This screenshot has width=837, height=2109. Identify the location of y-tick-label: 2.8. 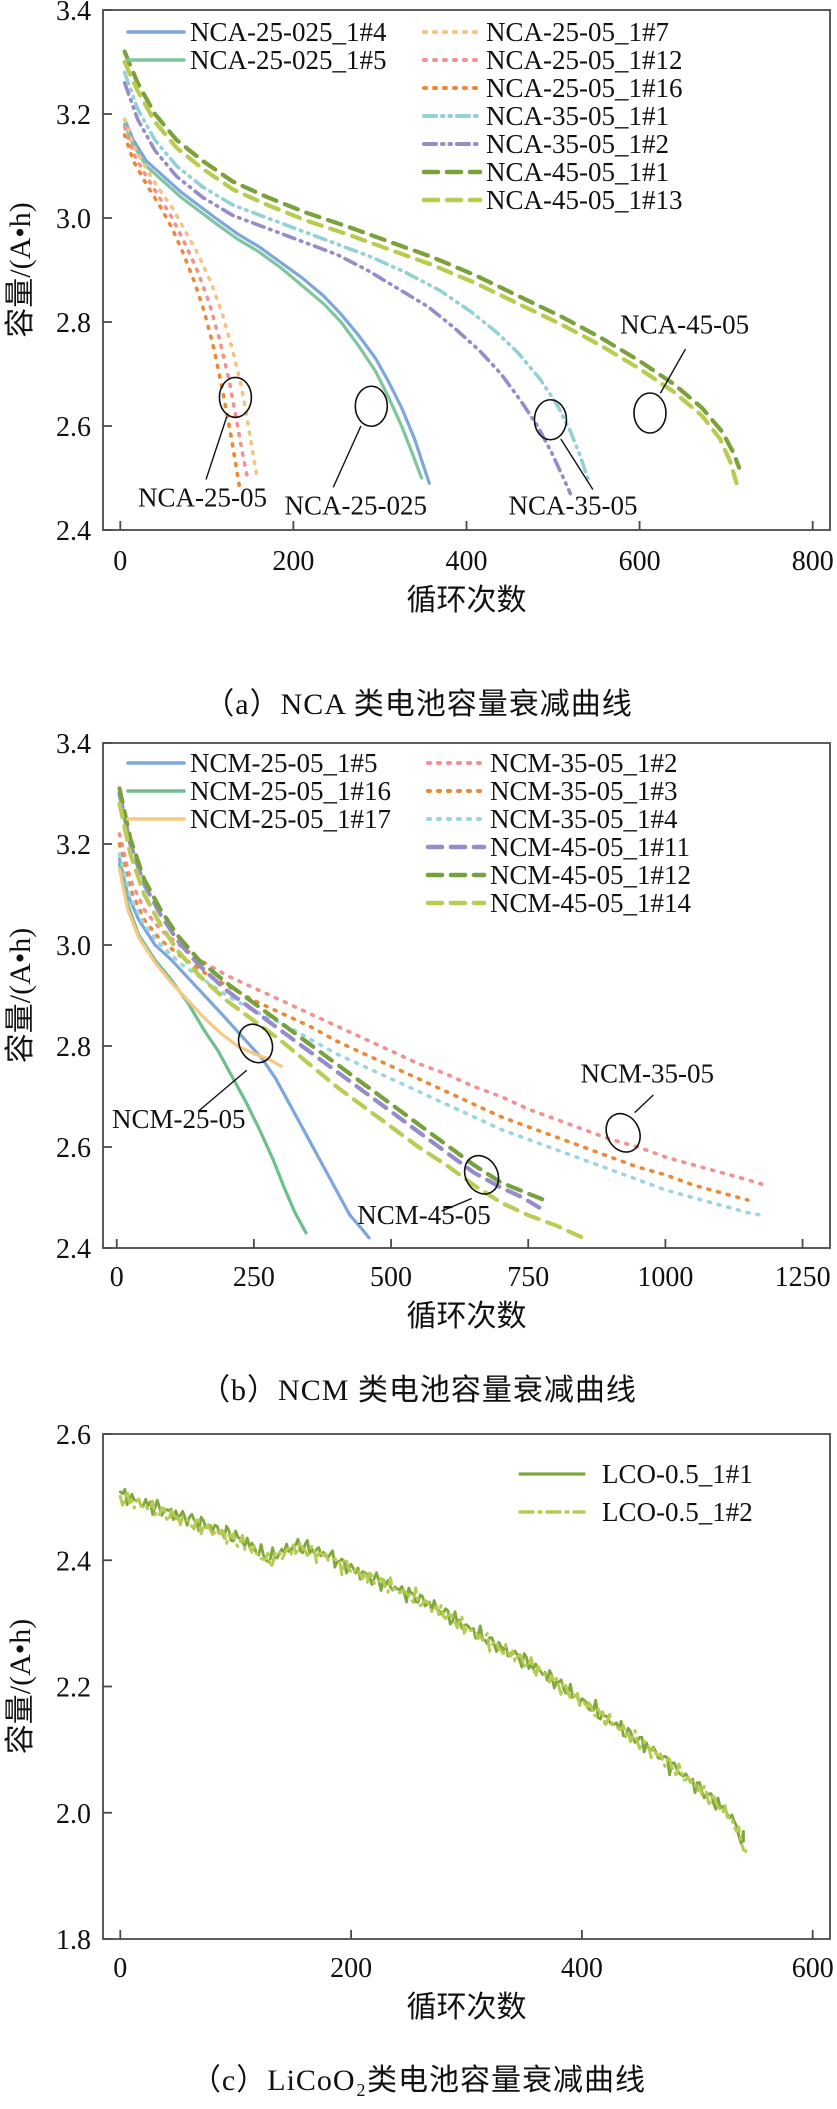
(73, 323).